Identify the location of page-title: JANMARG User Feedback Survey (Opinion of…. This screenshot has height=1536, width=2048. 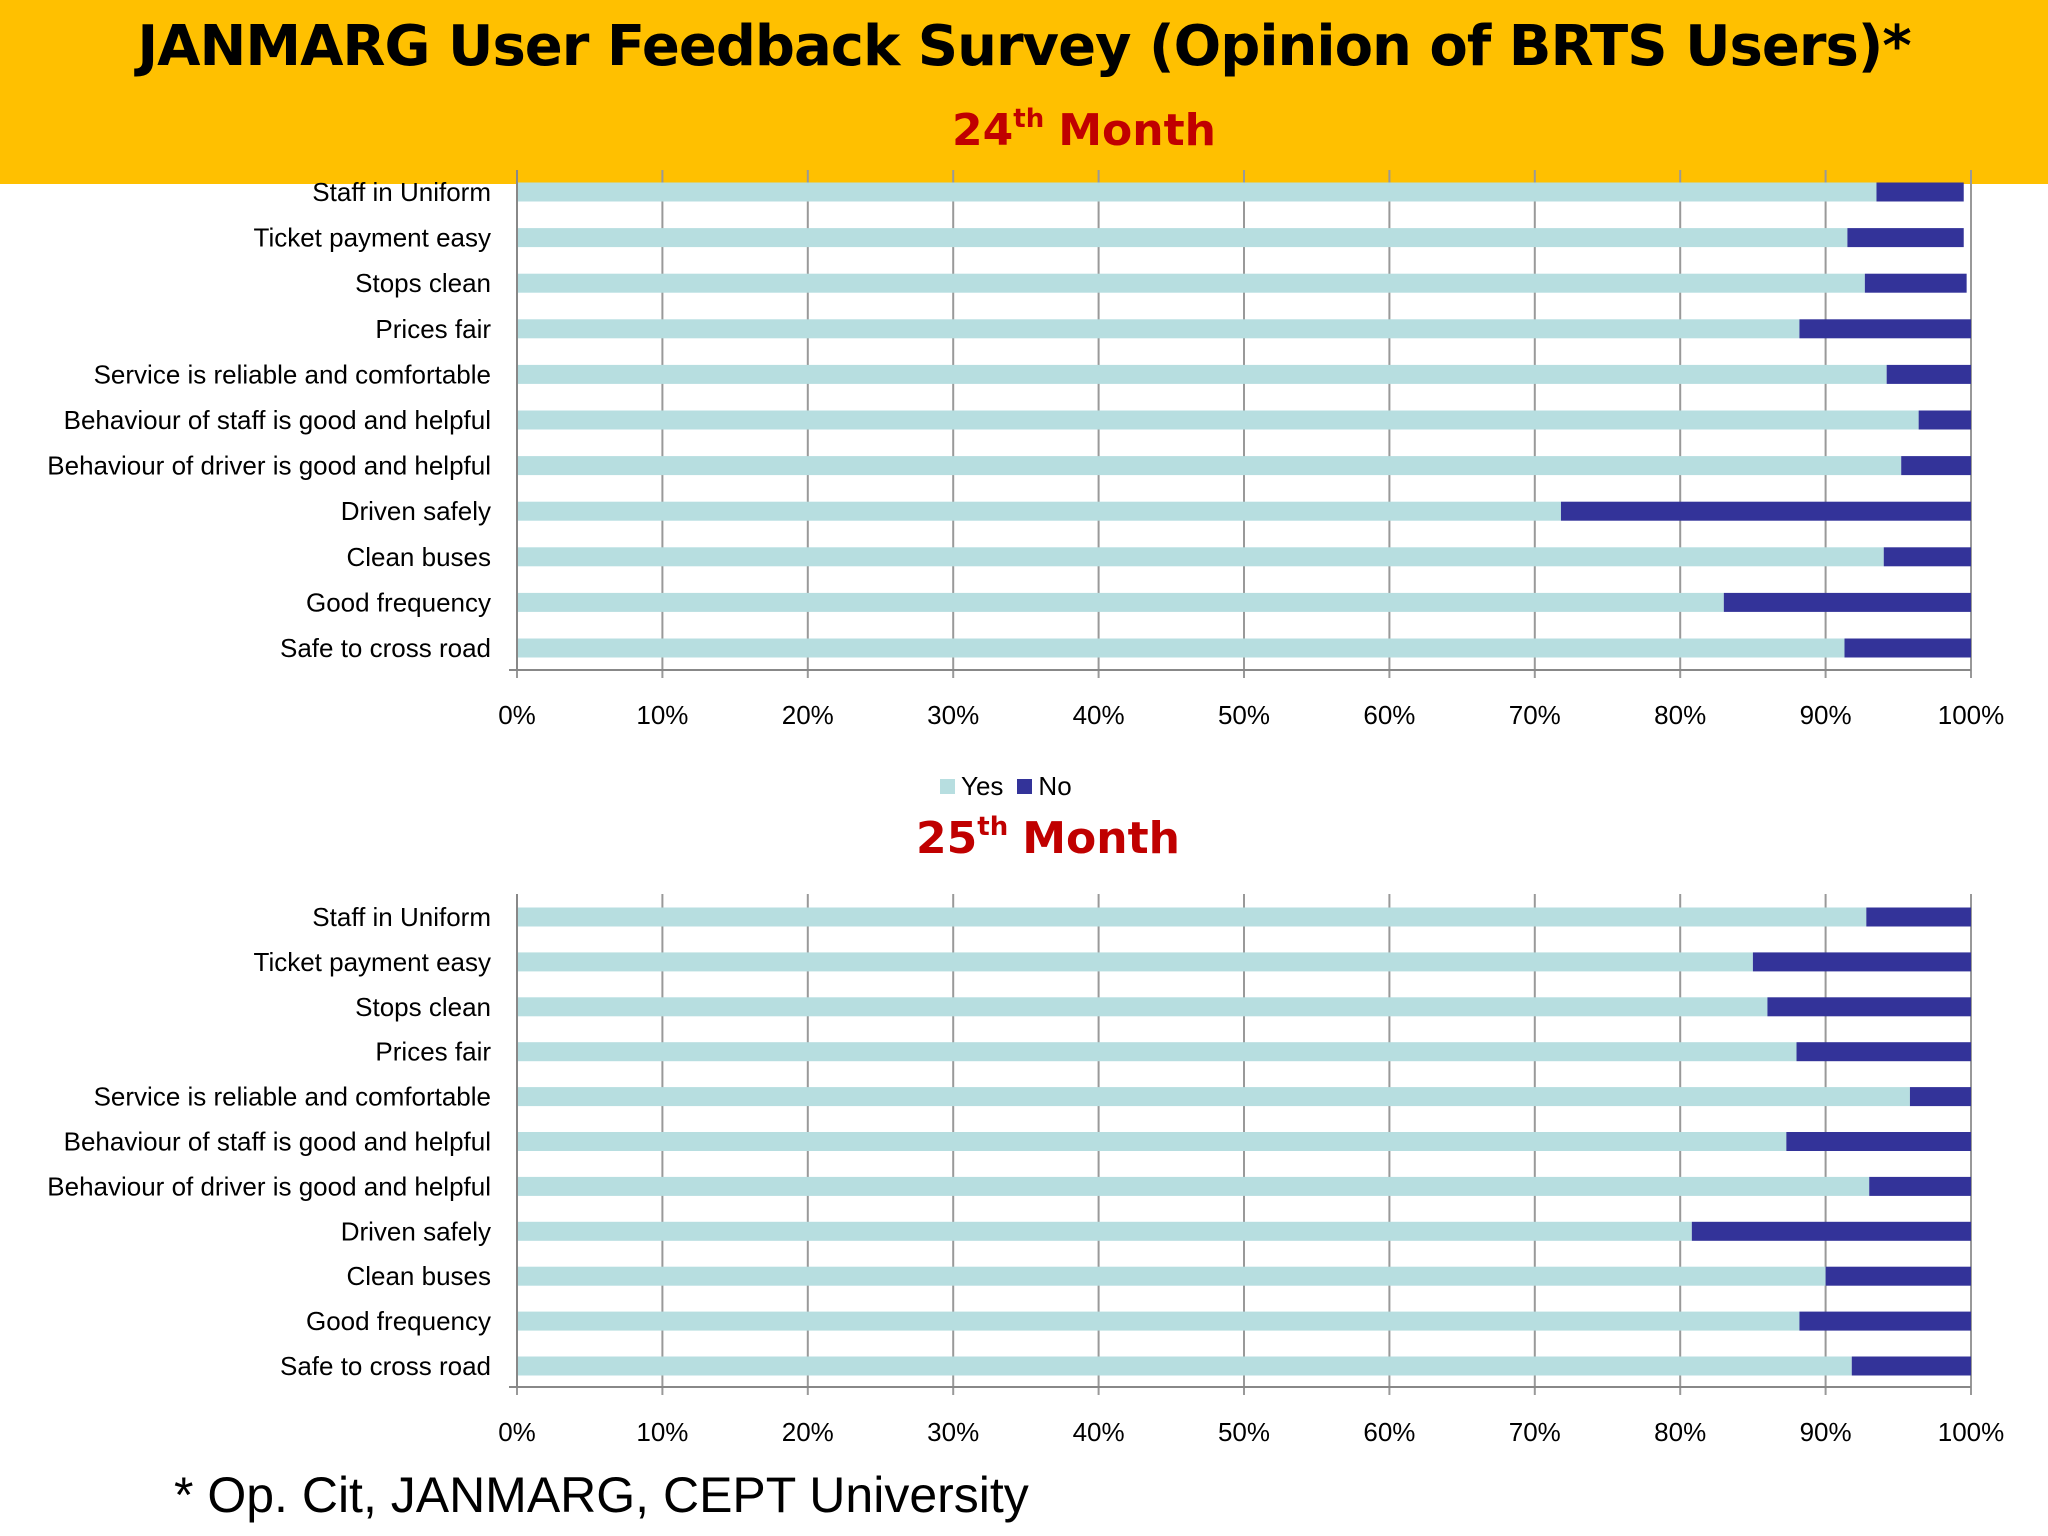
(1024, 46).